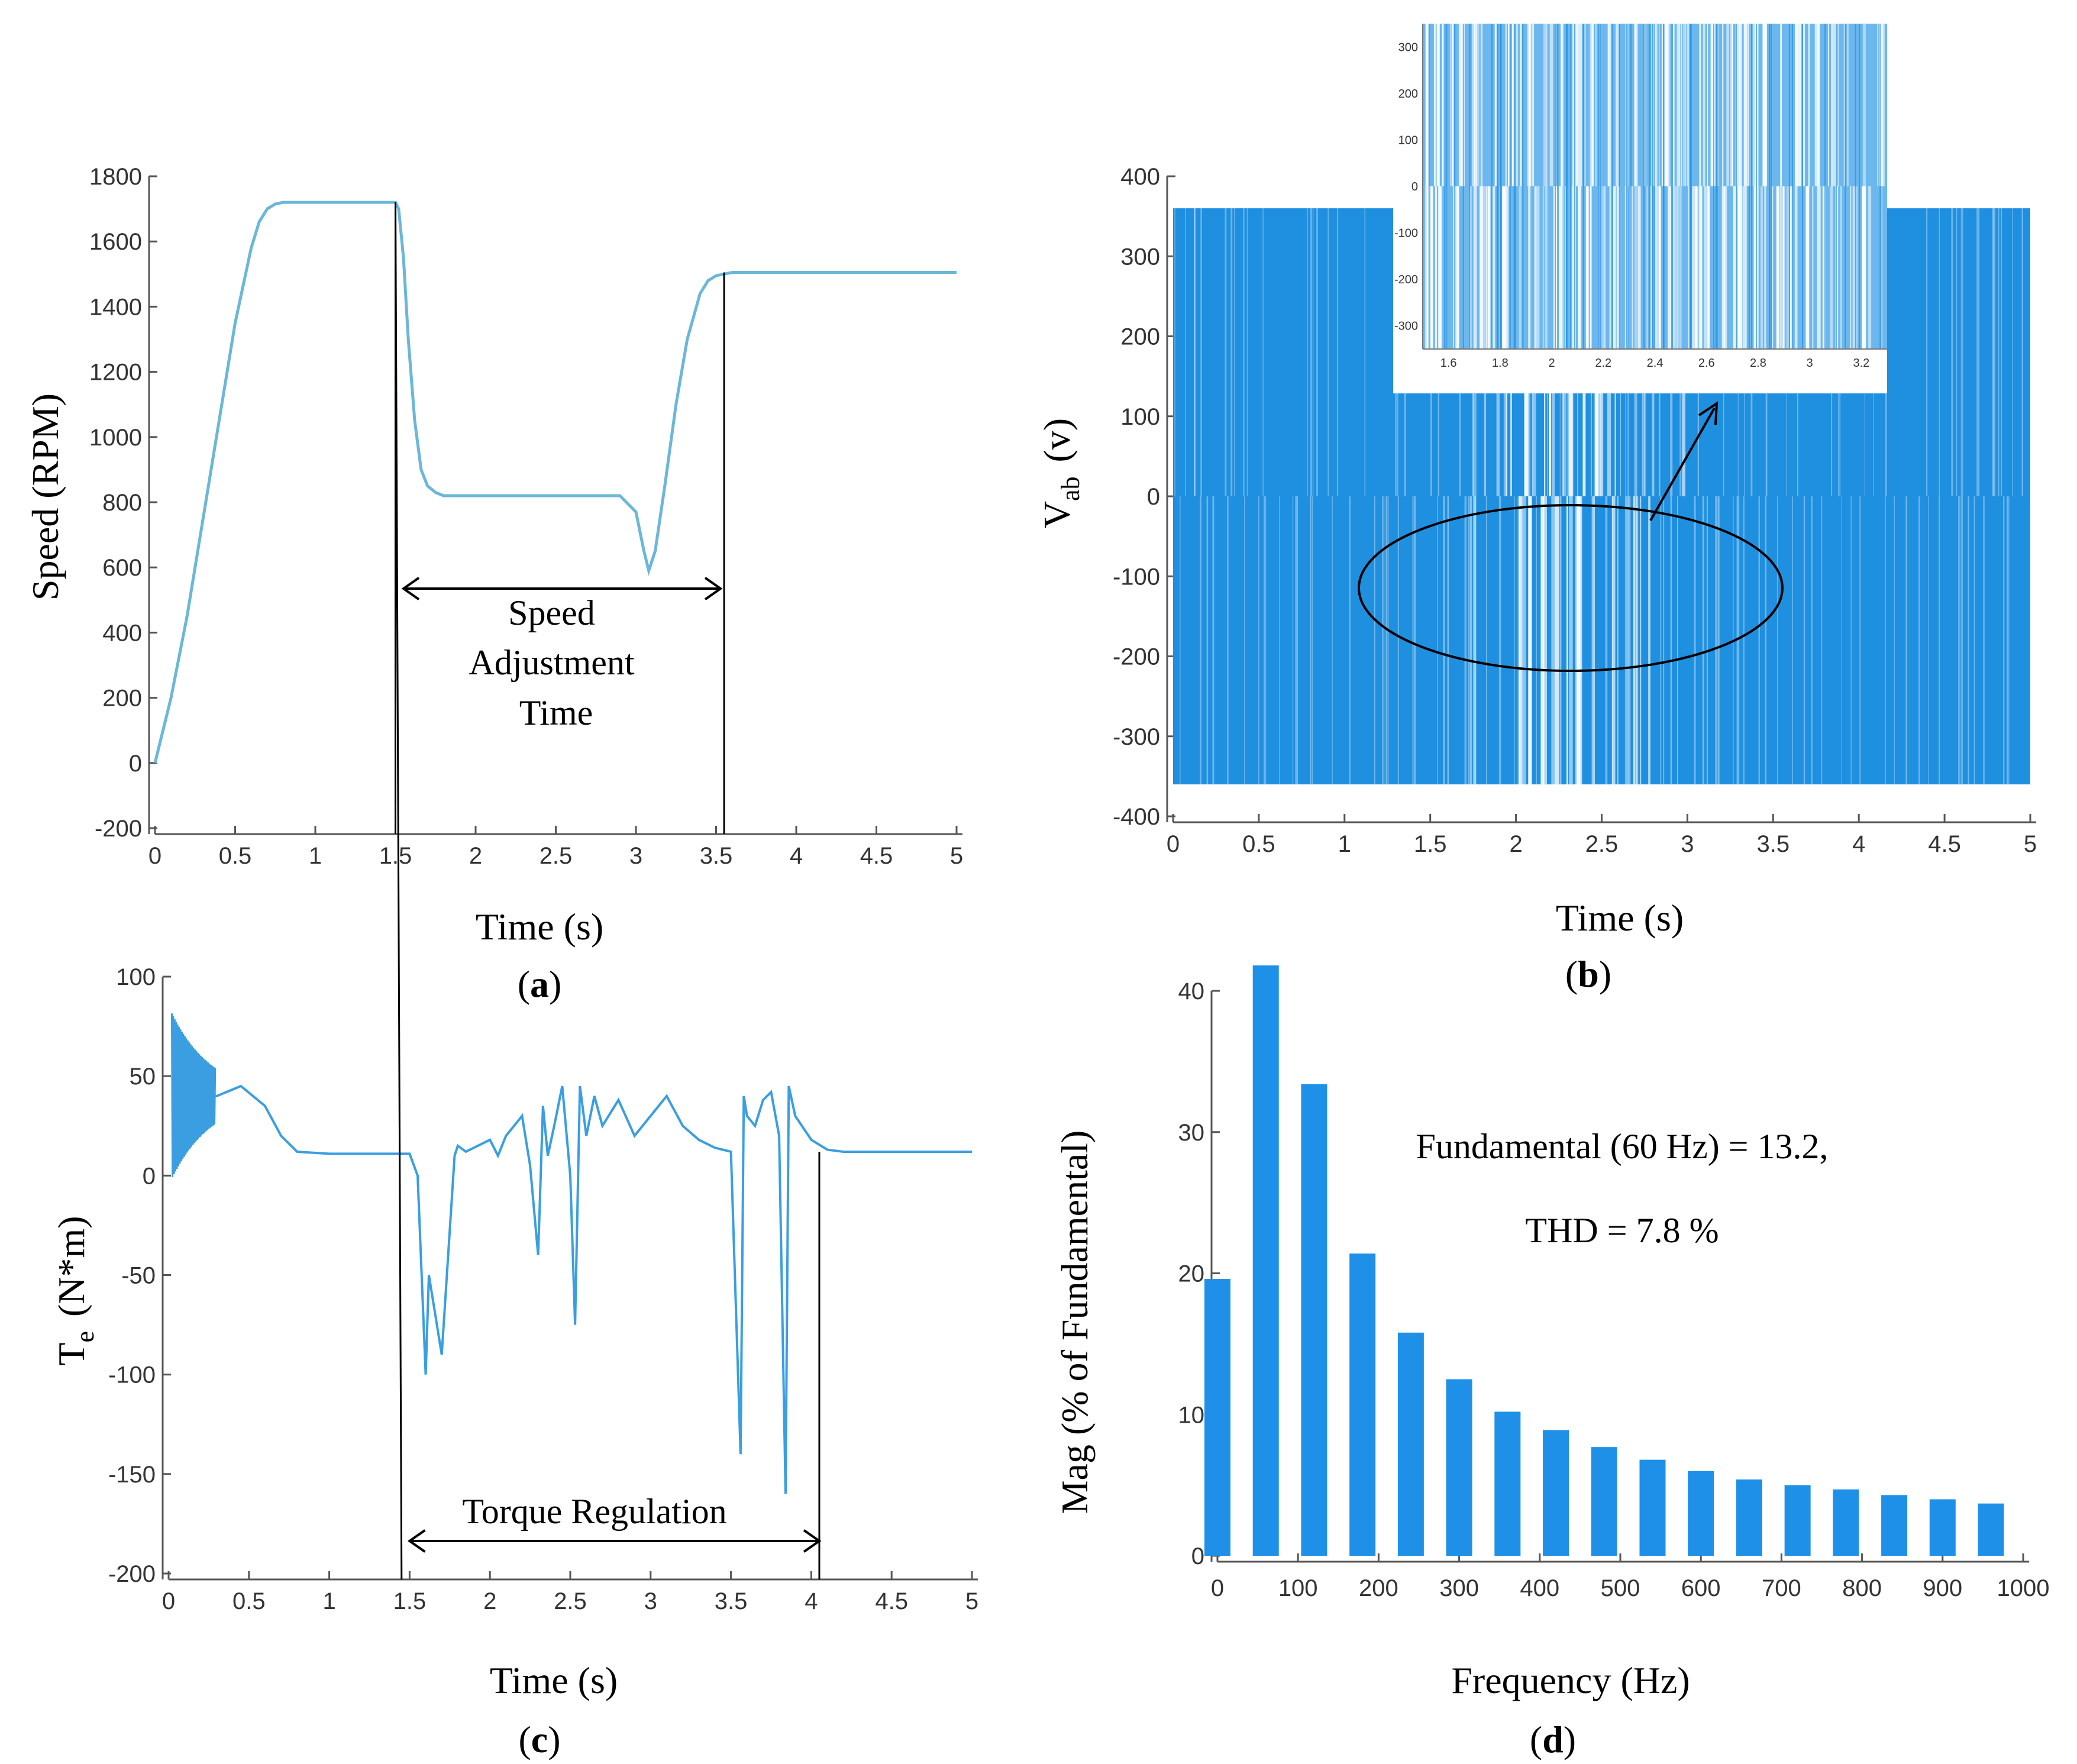 The height and width of the screenshot is (1764, 2077). Describe the element at coordinates (122, 568) in the screenshot. I see `speed-y-tick-label: 600` at that location.